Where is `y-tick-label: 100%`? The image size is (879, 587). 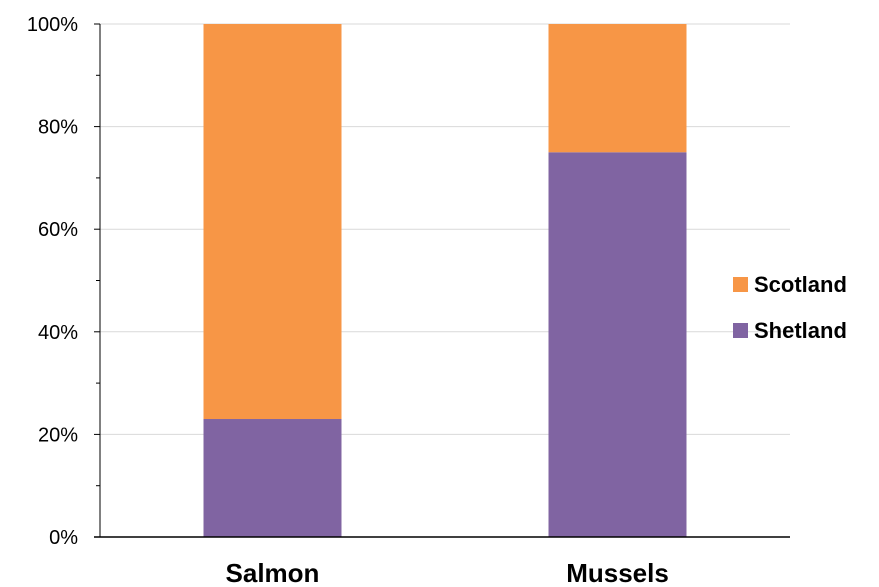 y-tick-label: 100% is located at coordinates (52, 25).